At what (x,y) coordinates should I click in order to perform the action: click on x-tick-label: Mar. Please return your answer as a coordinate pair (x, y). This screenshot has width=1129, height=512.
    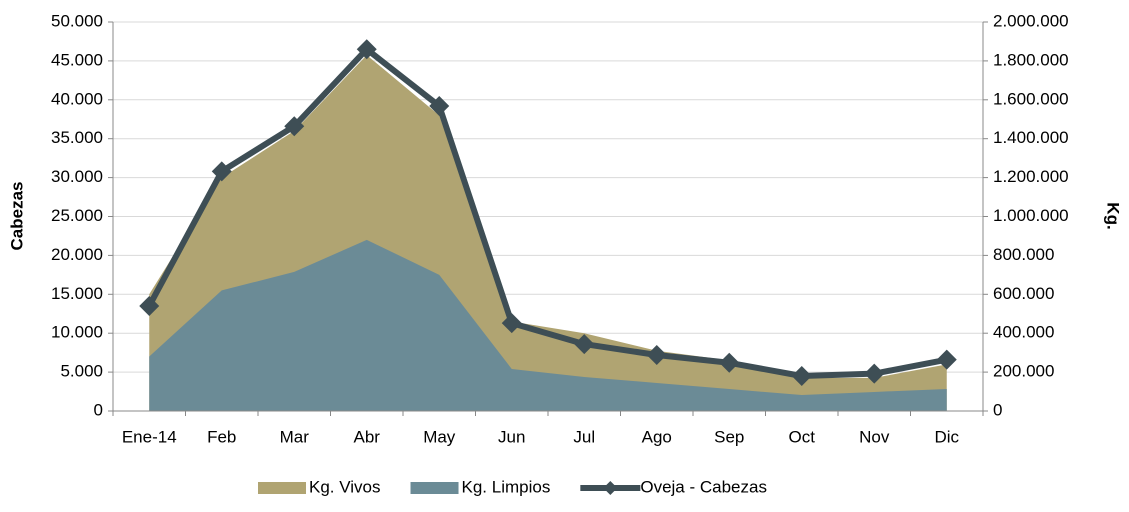
    Looking at the image, I should click on (295, 436).